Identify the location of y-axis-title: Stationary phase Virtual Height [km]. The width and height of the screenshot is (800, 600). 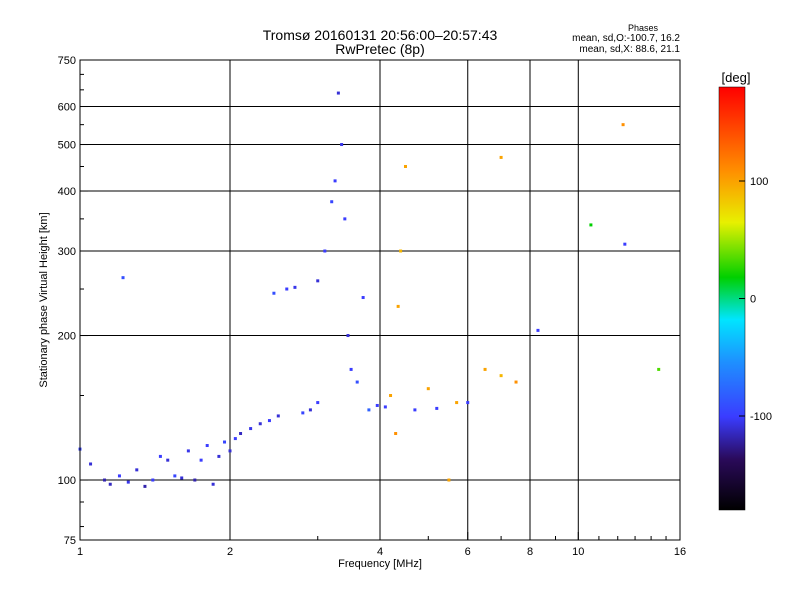
(44, 299).